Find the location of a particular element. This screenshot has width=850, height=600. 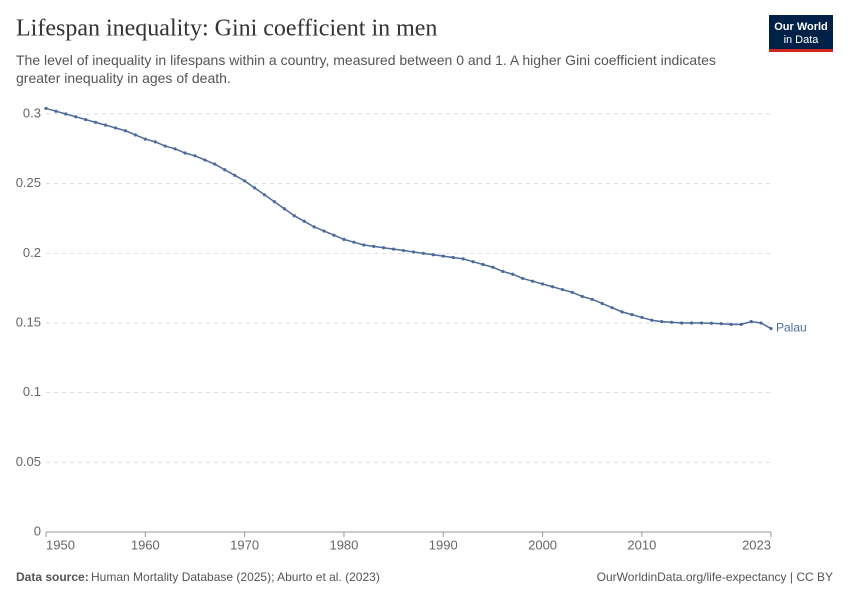

logo is located at coordinates (801, 33).